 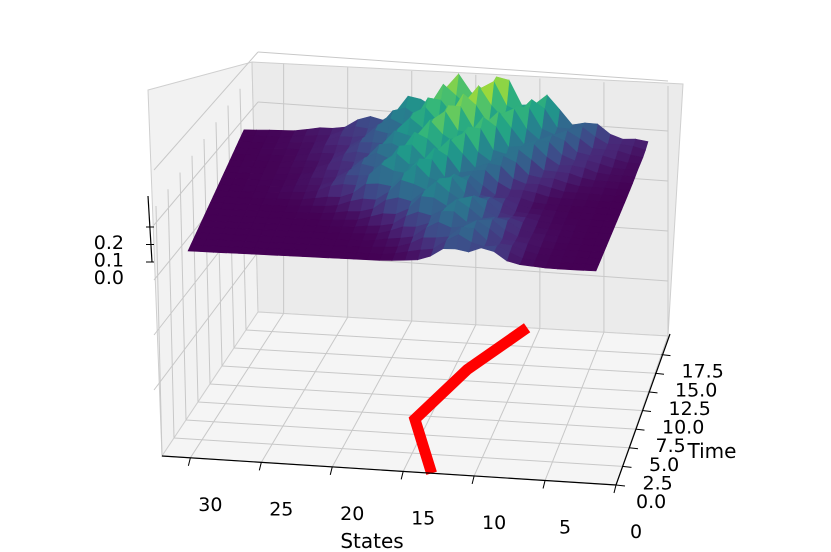 I want to click on y-tick-label-1: 2.5, so click(x=658, y=483).